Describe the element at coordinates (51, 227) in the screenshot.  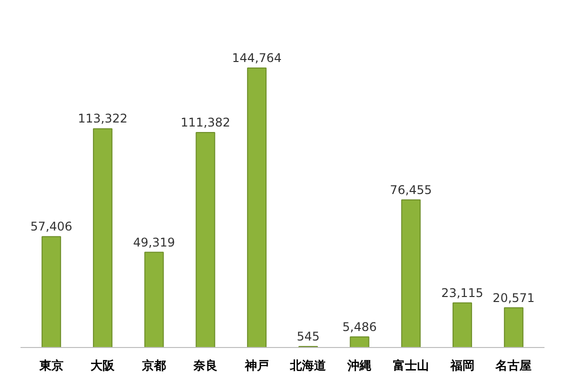
I see `data-label: 57,406` at that location.